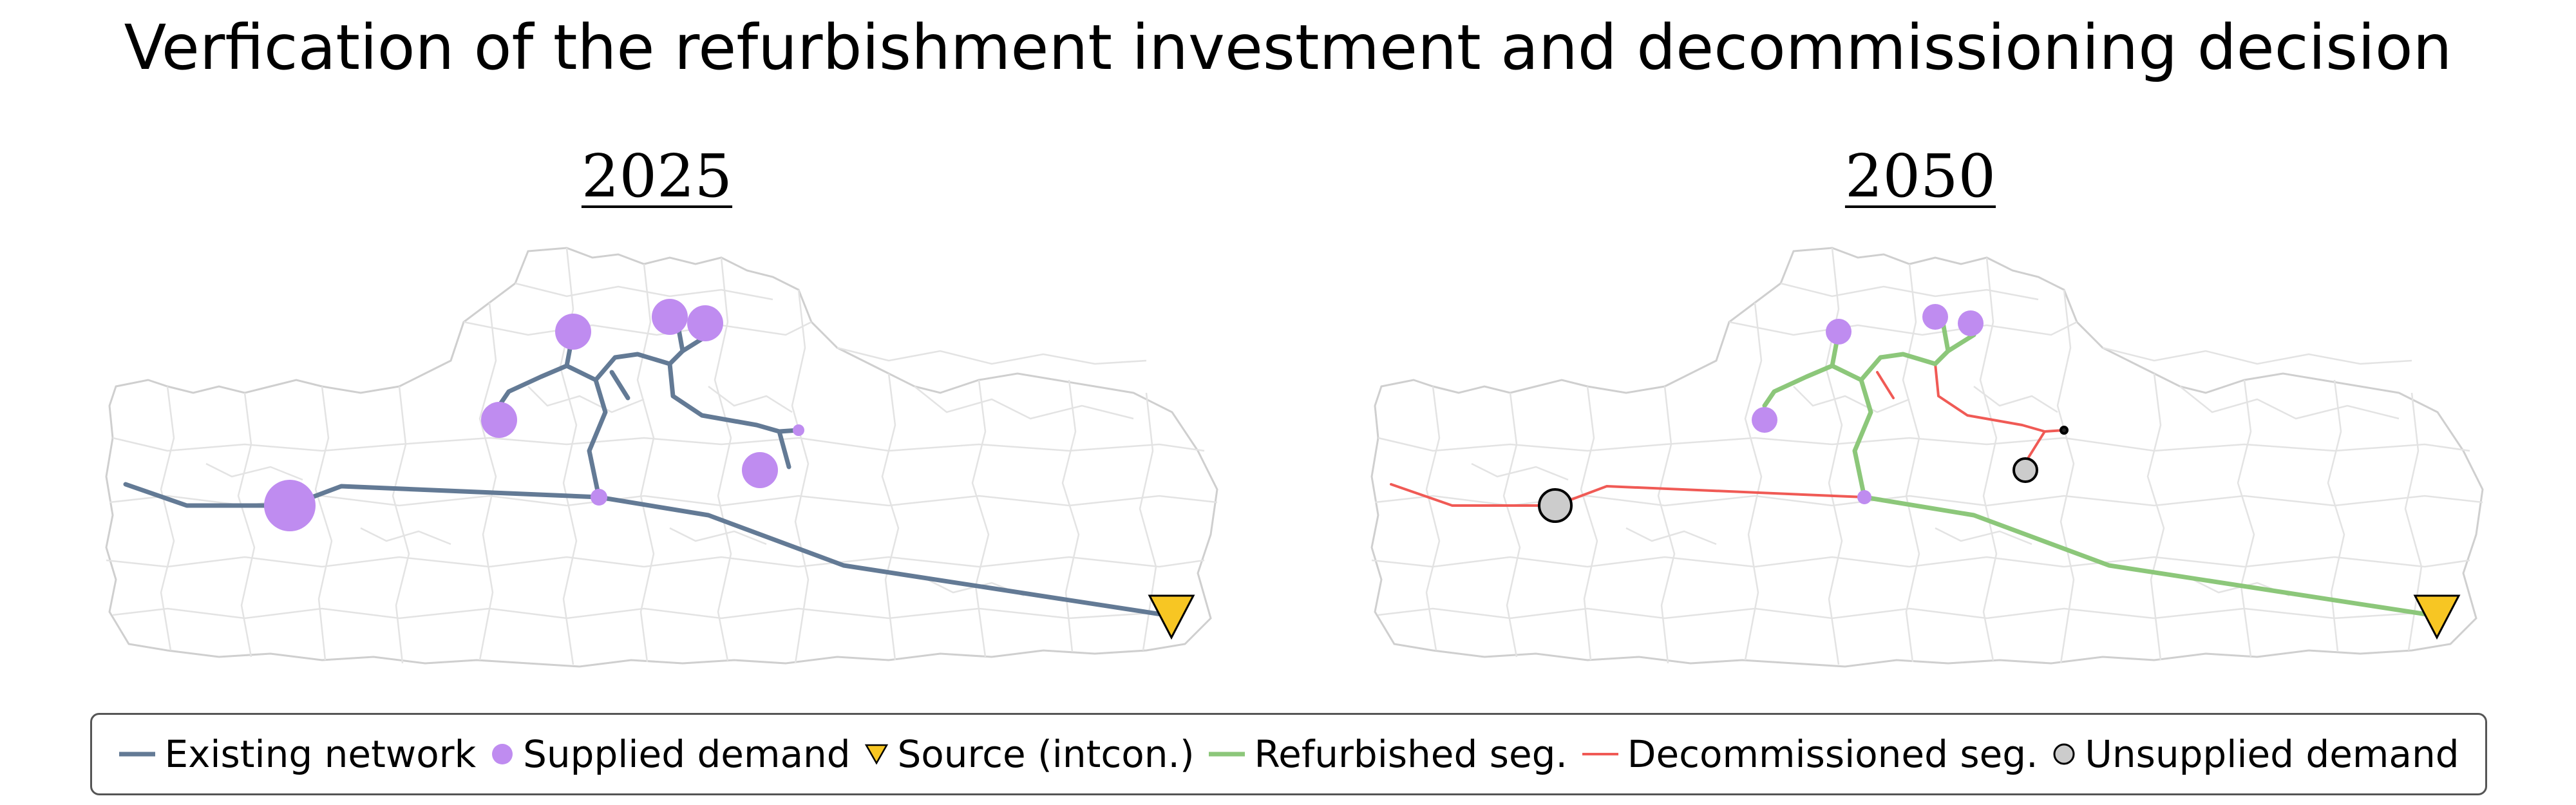 The height and width of the screenshot is (805, 2576). Describe the element at coordinates (1411, 754) in the screenshot. I see `legend-label: Refurbished seg.` at that location.